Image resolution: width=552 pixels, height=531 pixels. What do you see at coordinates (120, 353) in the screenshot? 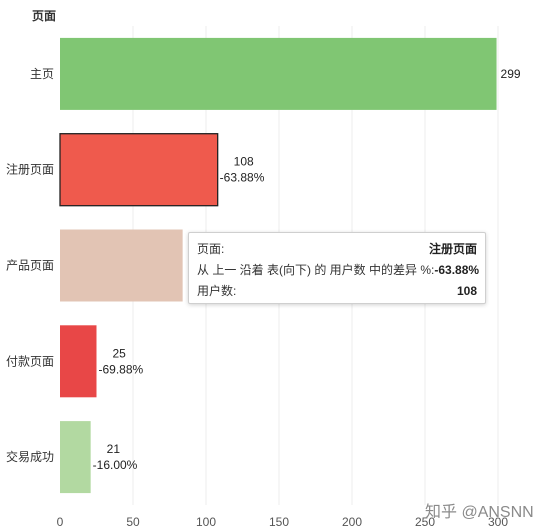
I see `value-label-3: 25` at bounding box center [120, 353].